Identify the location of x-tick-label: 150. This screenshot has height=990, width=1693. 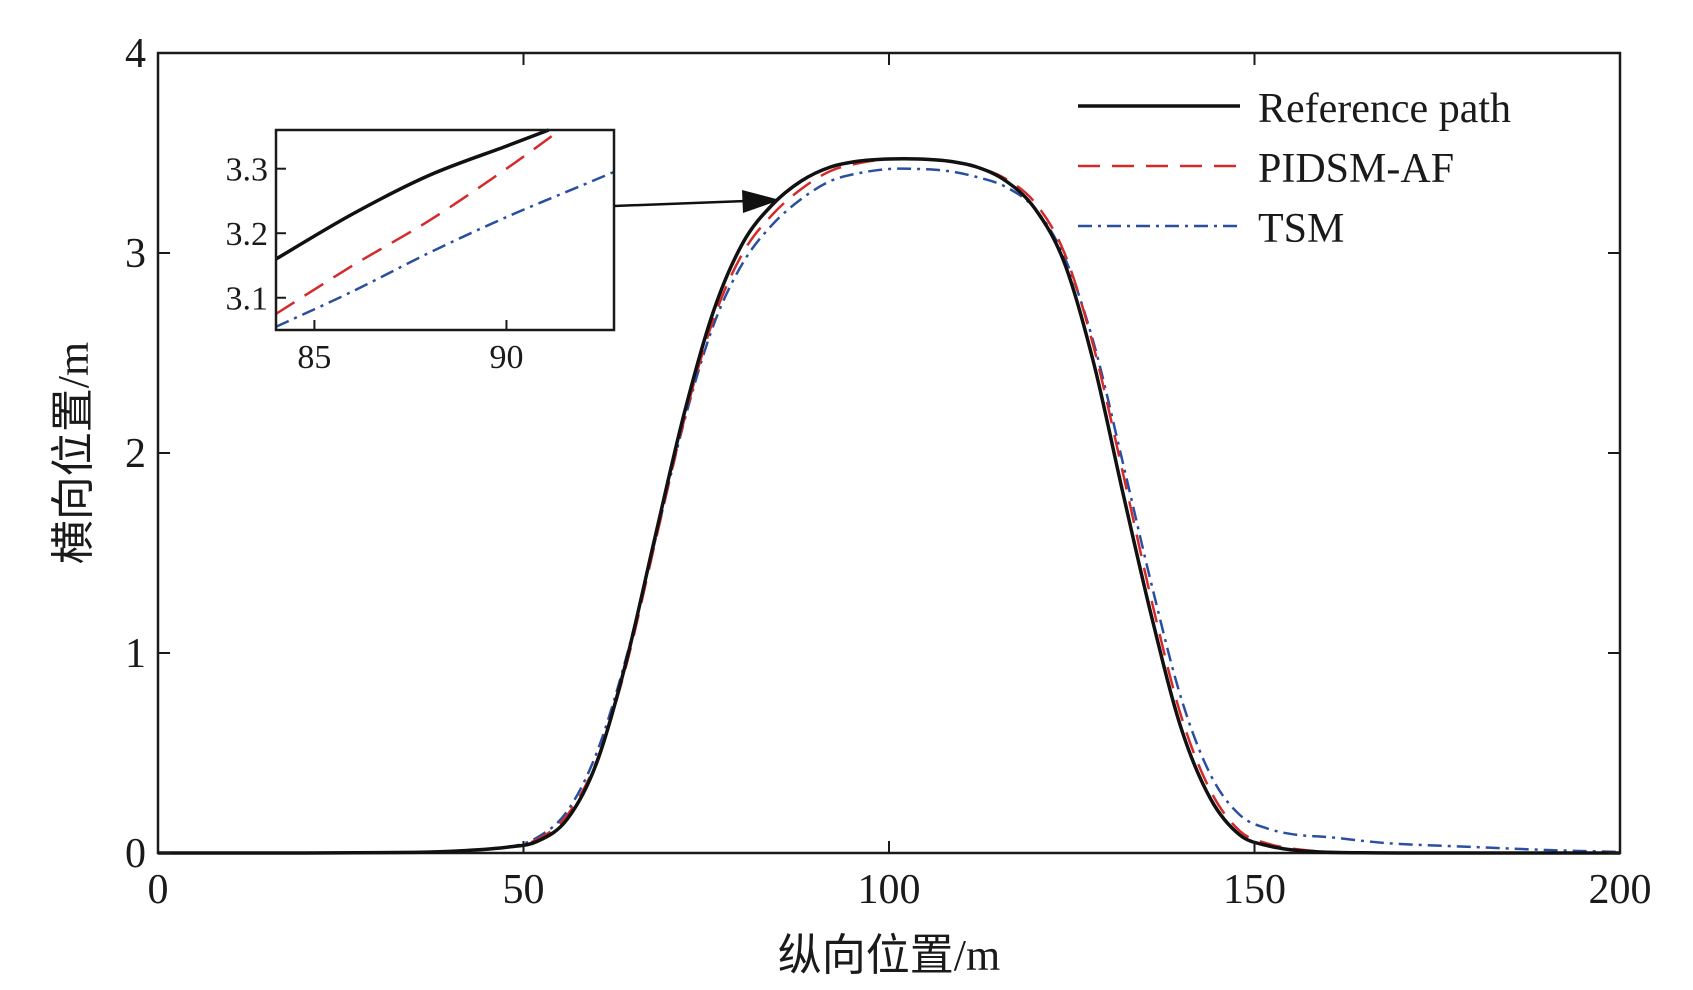
(1254, 890).